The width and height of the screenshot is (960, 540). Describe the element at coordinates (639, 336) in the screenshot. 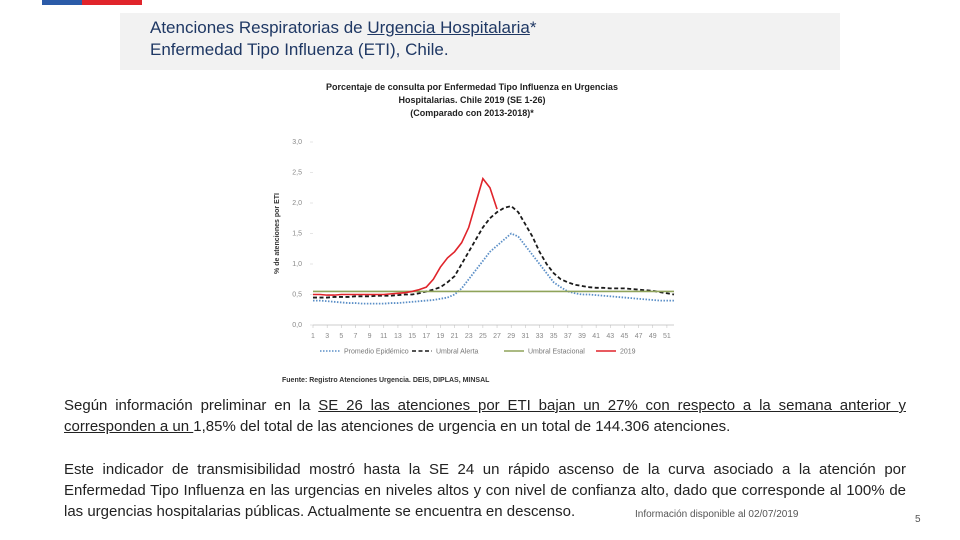

I see `x-tick-label: 47` at that location.